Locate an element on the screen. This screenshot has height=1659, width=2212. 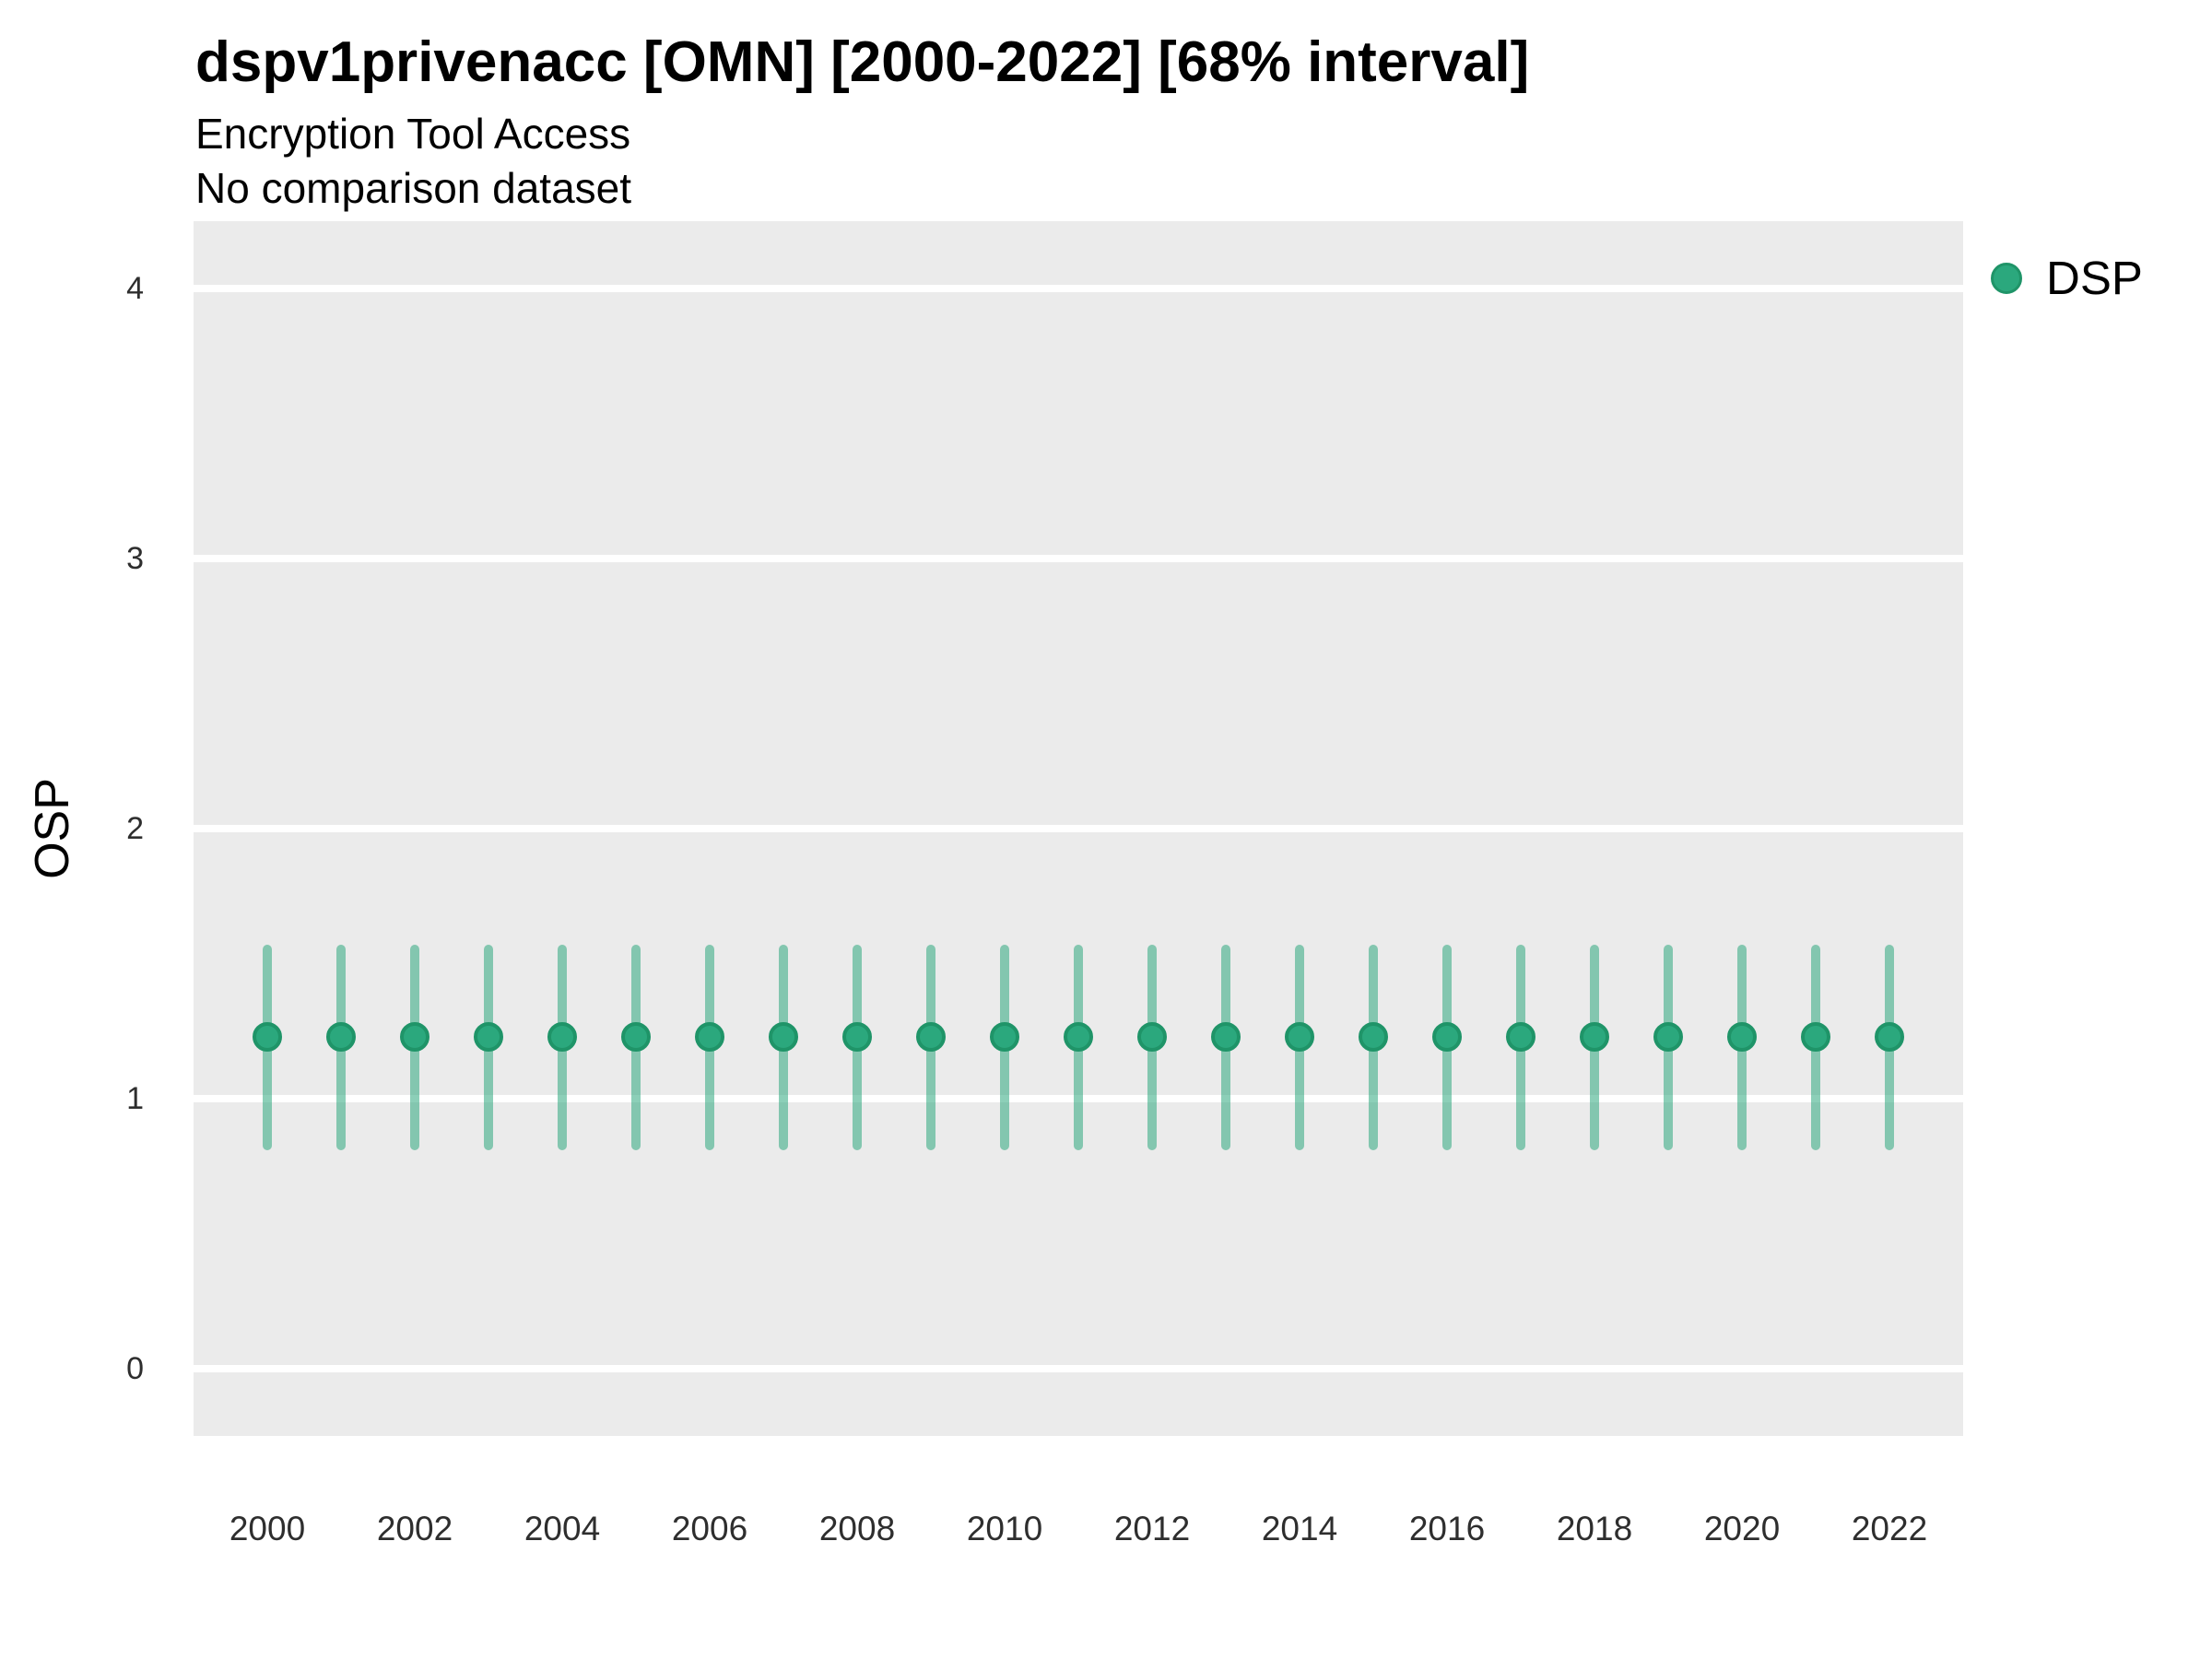
x-tick-label-2022: 2022 is located at coordinates (1889, 1528).